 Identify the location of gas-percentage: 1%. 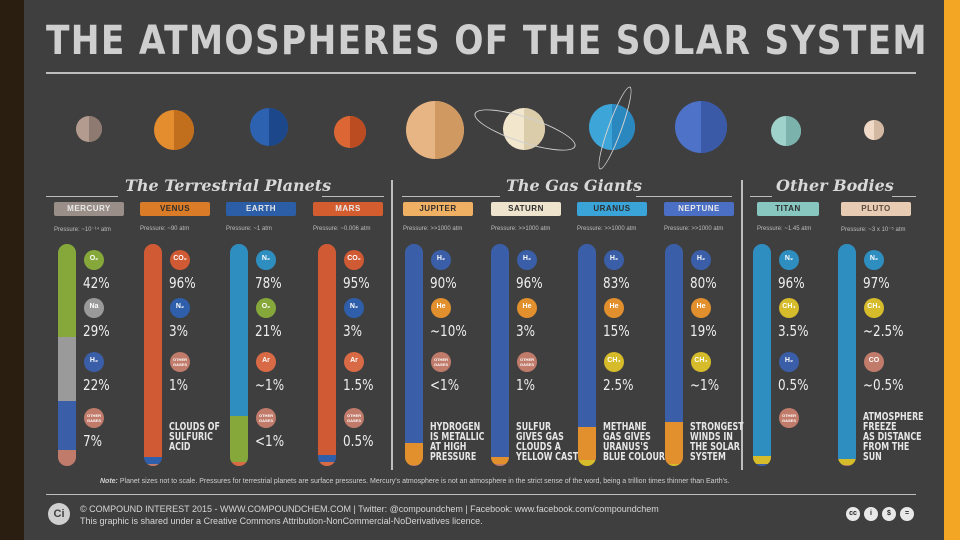
(179, 385).